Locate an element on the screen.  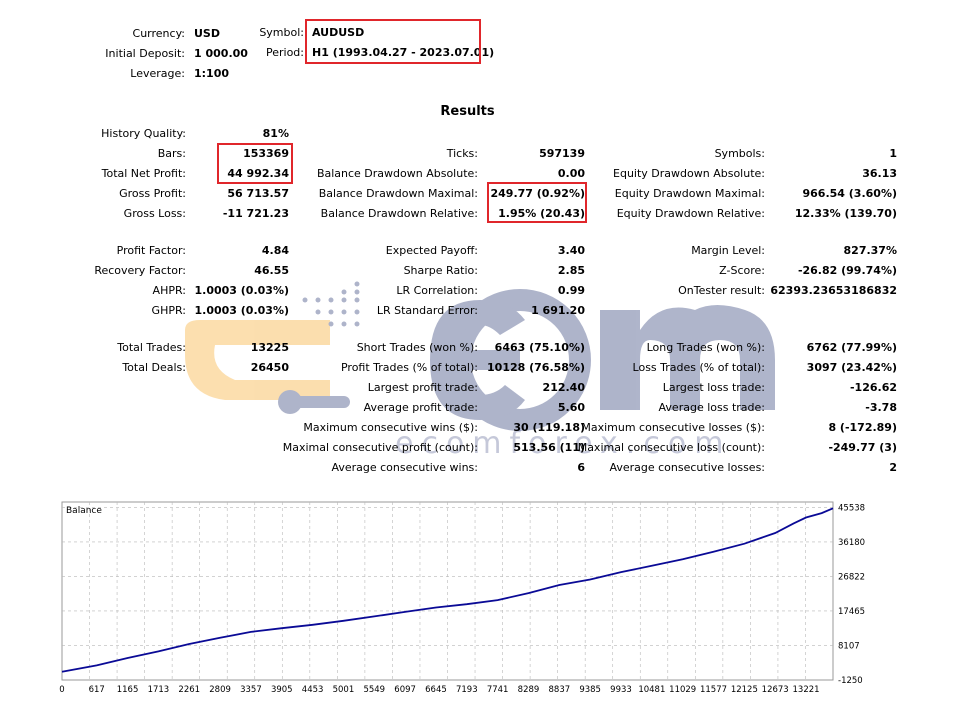
leverage-label: Leverage: is located at coordinates (157, 73).